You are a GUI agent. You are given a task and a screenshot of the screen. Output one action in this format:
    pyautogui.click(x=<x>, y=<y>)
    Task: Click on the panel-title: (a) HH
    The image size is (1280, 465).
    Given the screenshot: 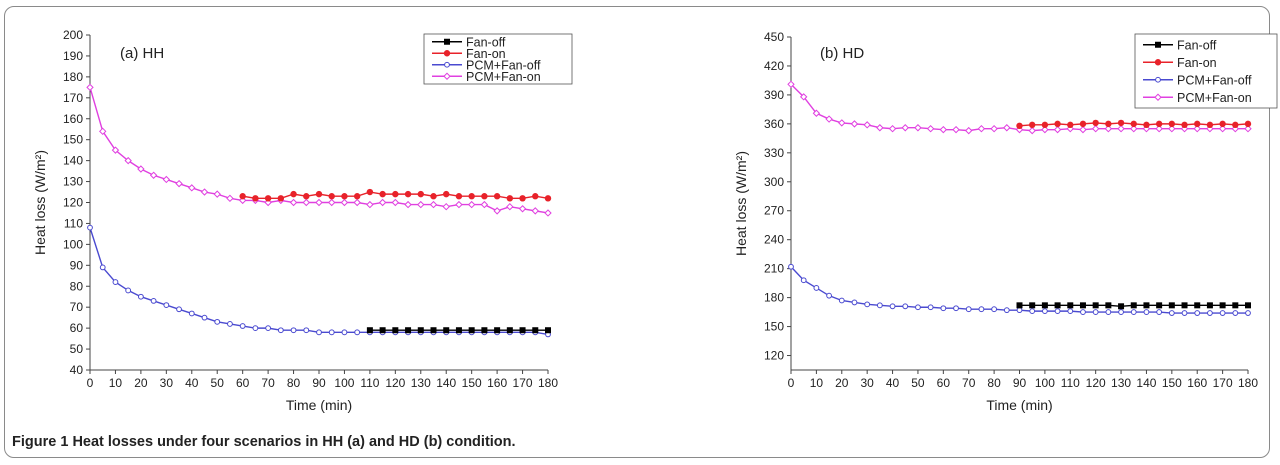 What is the action you would take?
    pyautogui.click(x=142, y=53)
    